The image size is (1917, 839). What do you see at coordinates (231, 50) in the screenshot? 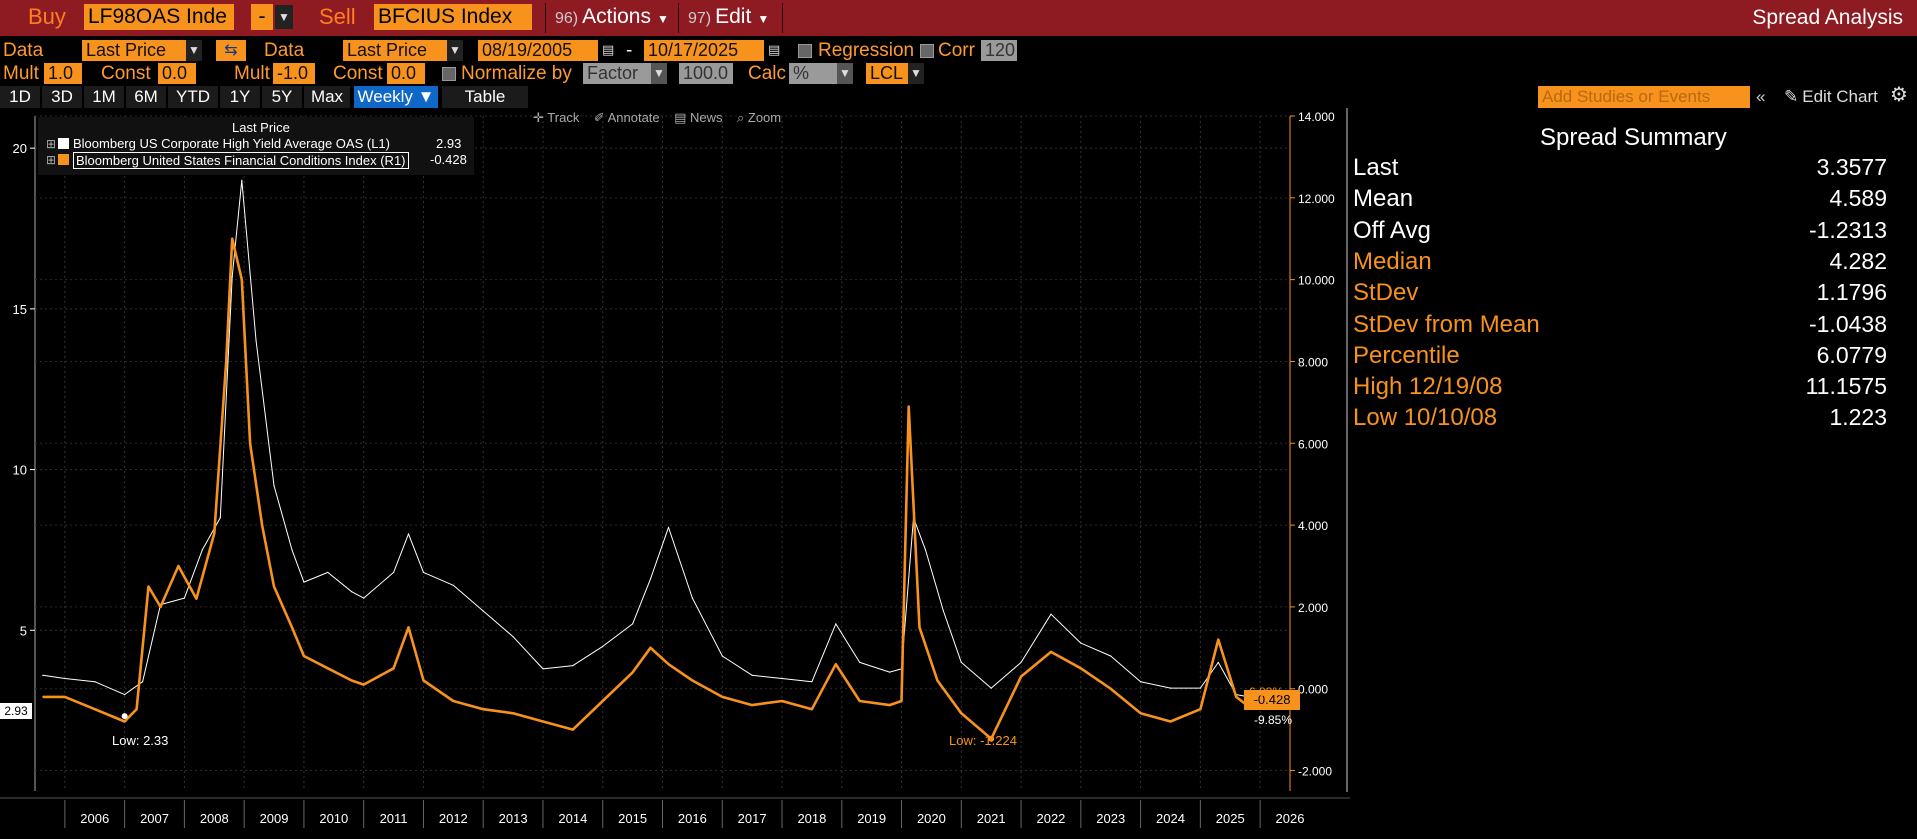
I see `swap-icon: ⇆` at bounding box center [231, 50].